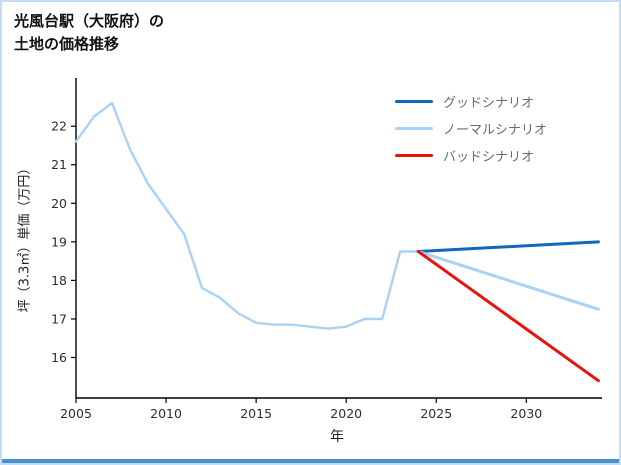 The image size is (621, 465). Describe the element at coordinates (166, 413) in the screenshot. I see `x-tick-label: 2010` at that location.